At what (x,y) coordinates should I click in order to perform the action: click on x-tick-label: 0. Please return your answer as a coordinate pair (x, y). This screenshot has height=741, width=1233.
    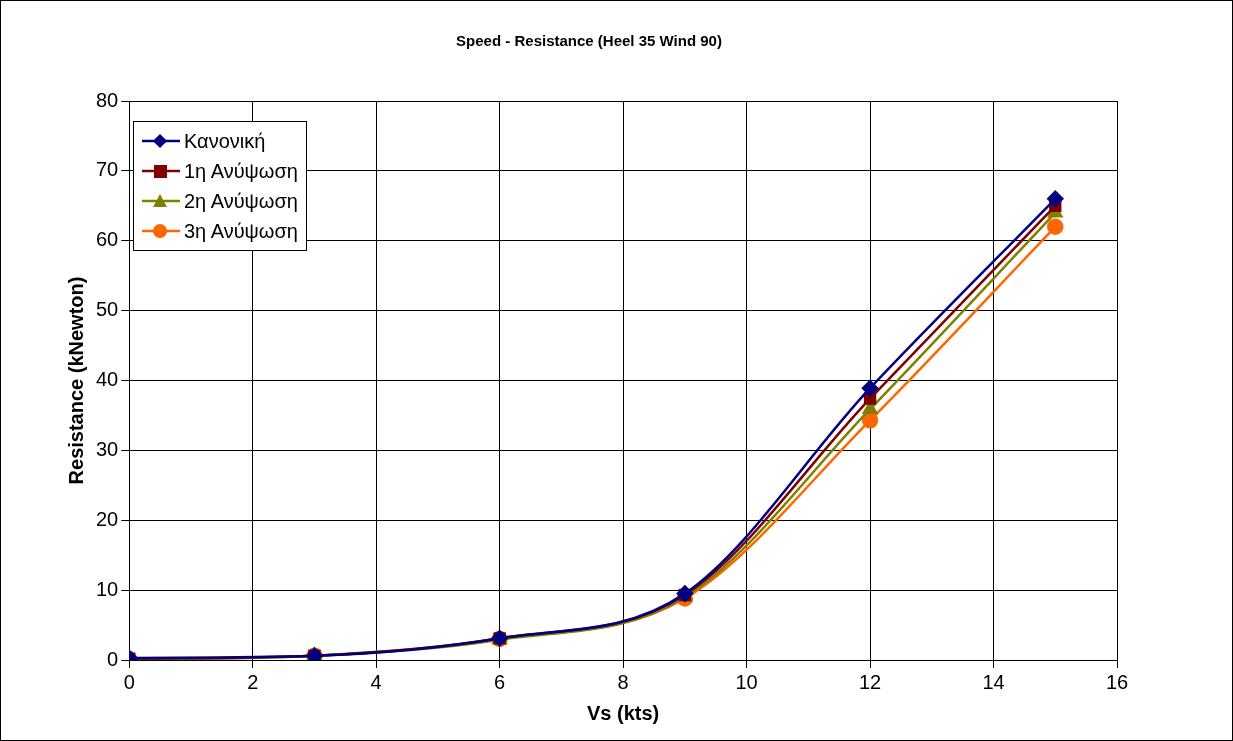
    Looking at the image, I should click on (129, 681).